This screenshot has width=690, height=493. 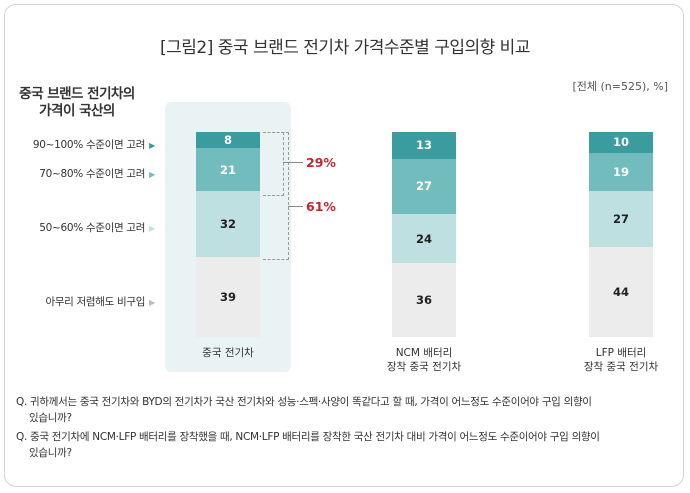 What do you see at coordinates (50, 453) in the screenshot?
I see `question-2-line2: 있습니까?` at bounding box center [50, 453].